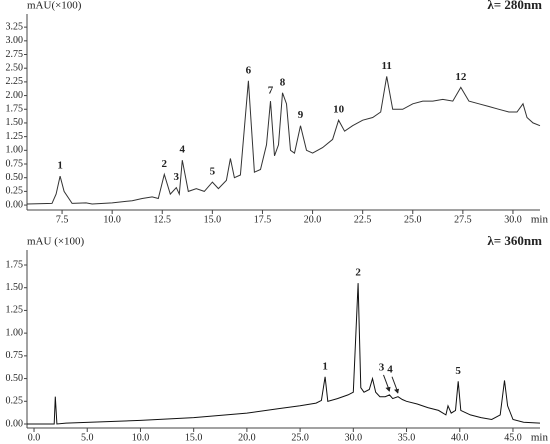  What do you see at coordinates (163, 219) in the screenshot?
I see `x-tick-label: 12.5` at bounding box center [163, 219].